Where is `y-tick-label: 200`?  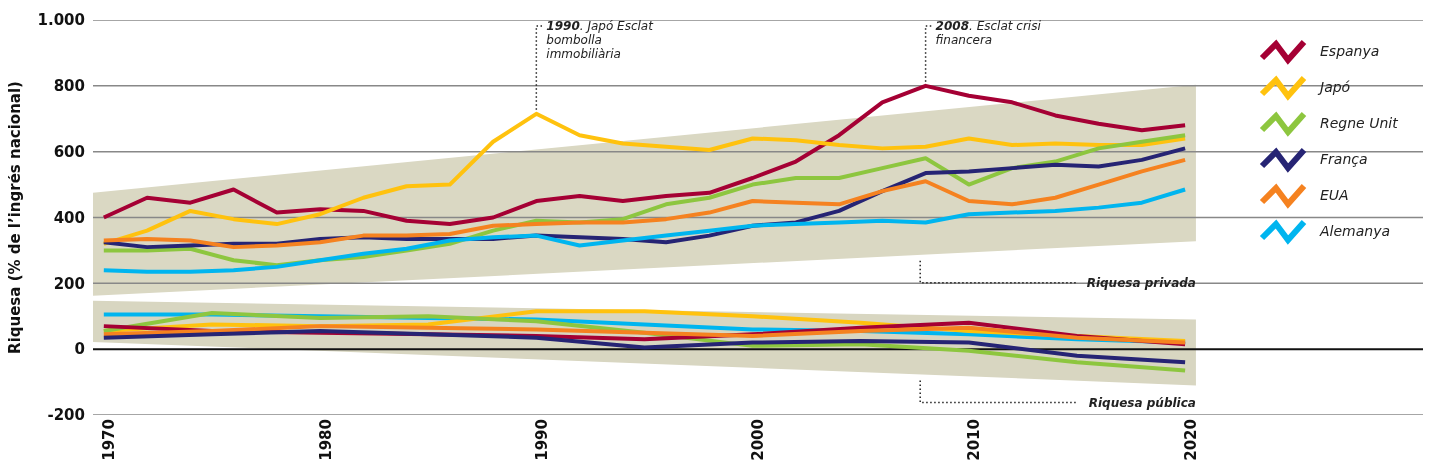
y-tick-label: 200 is located at coordinates (69, 283).